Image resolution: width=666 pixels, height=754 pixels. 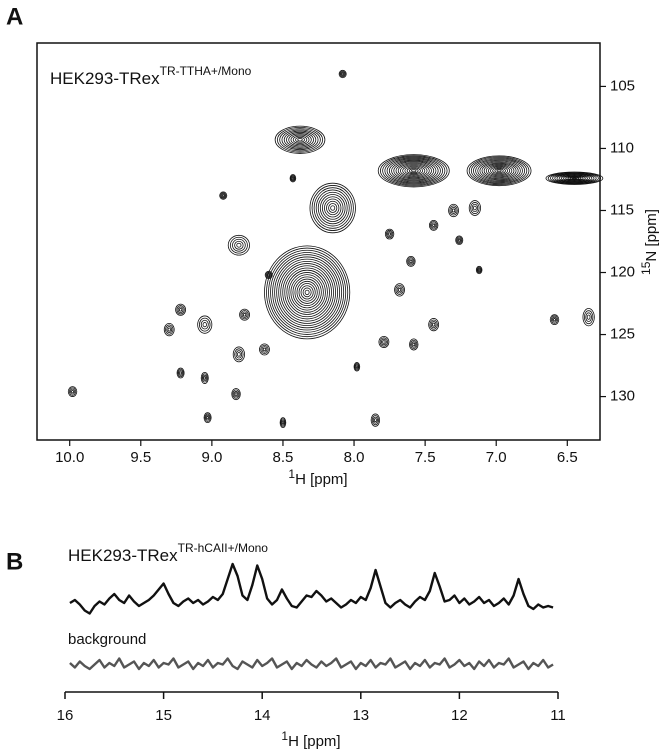 What do you see at coordinates (496, 457) in the screenshot?
I see `x-tick-label: 7.0` at bounding box center [496, 457].